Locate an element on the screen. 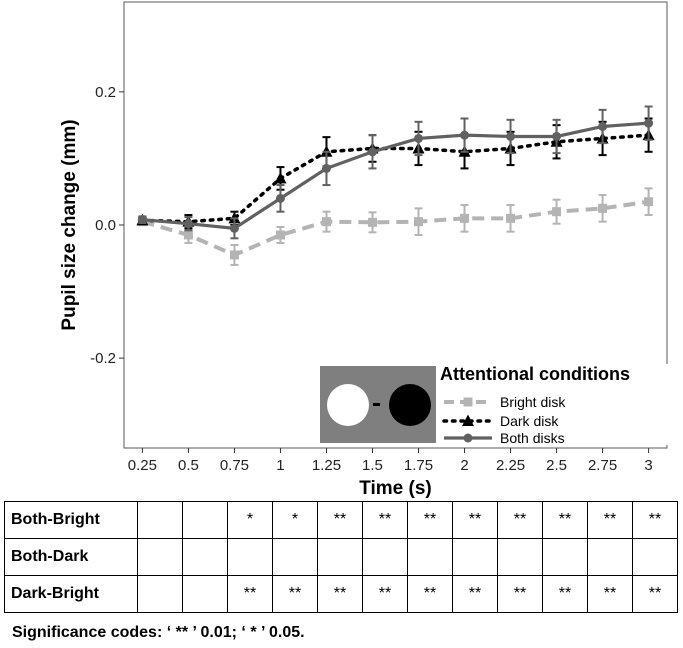 This screenshot has height=648, width=683. y-tick-label: 0.2 is located at coordinates (105, 92).